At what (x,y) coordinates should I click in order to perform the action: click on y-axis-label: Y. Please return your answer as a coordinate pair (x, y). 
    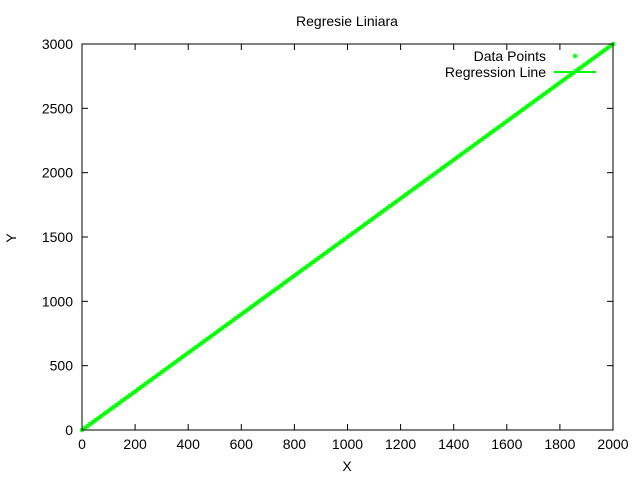
    Looking at the image, I should click on (11, 238).